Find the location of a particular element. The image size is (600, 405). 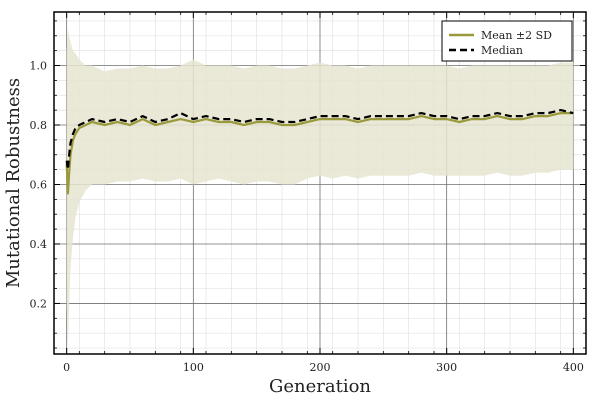

legend-label-median: Median is located at coordinates (502, 50).